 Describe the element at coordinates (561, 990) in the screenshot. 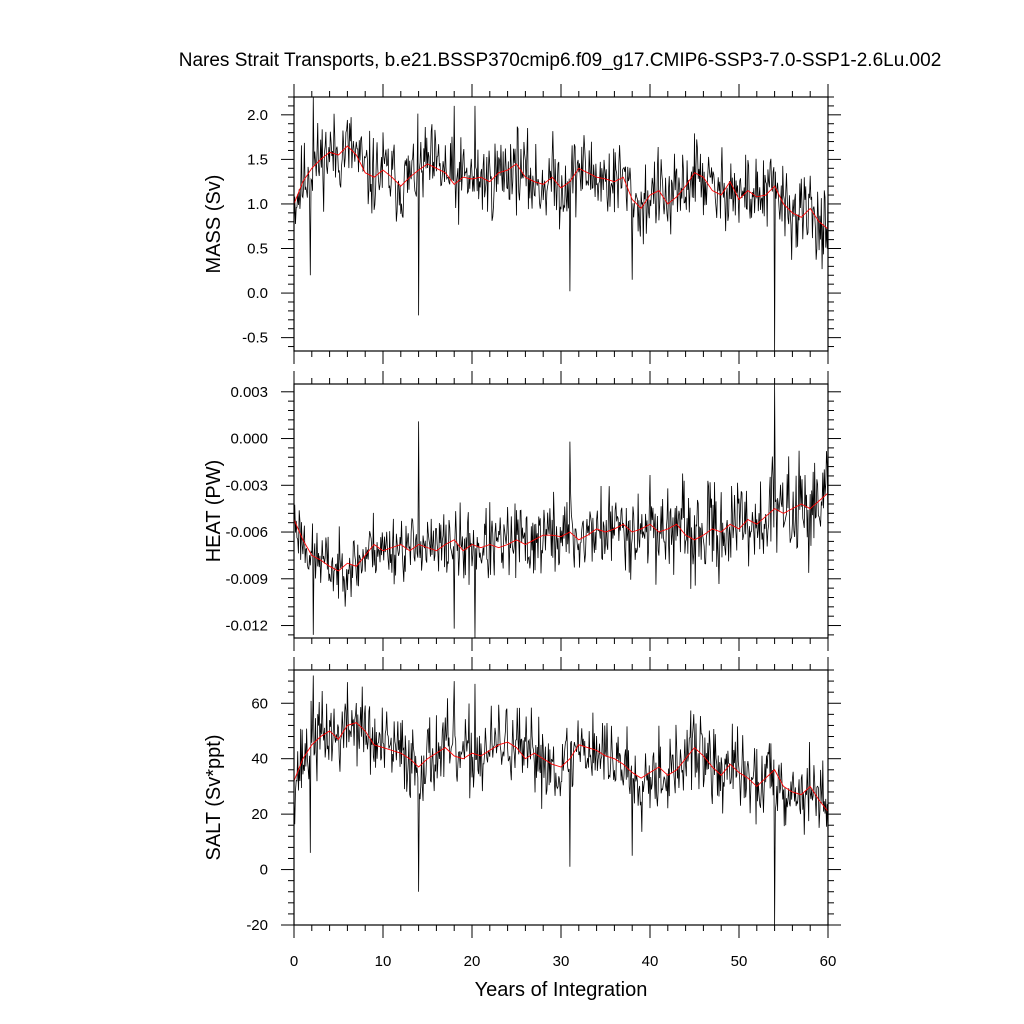

I see `x-axis-label: Years of Integration` at that location.